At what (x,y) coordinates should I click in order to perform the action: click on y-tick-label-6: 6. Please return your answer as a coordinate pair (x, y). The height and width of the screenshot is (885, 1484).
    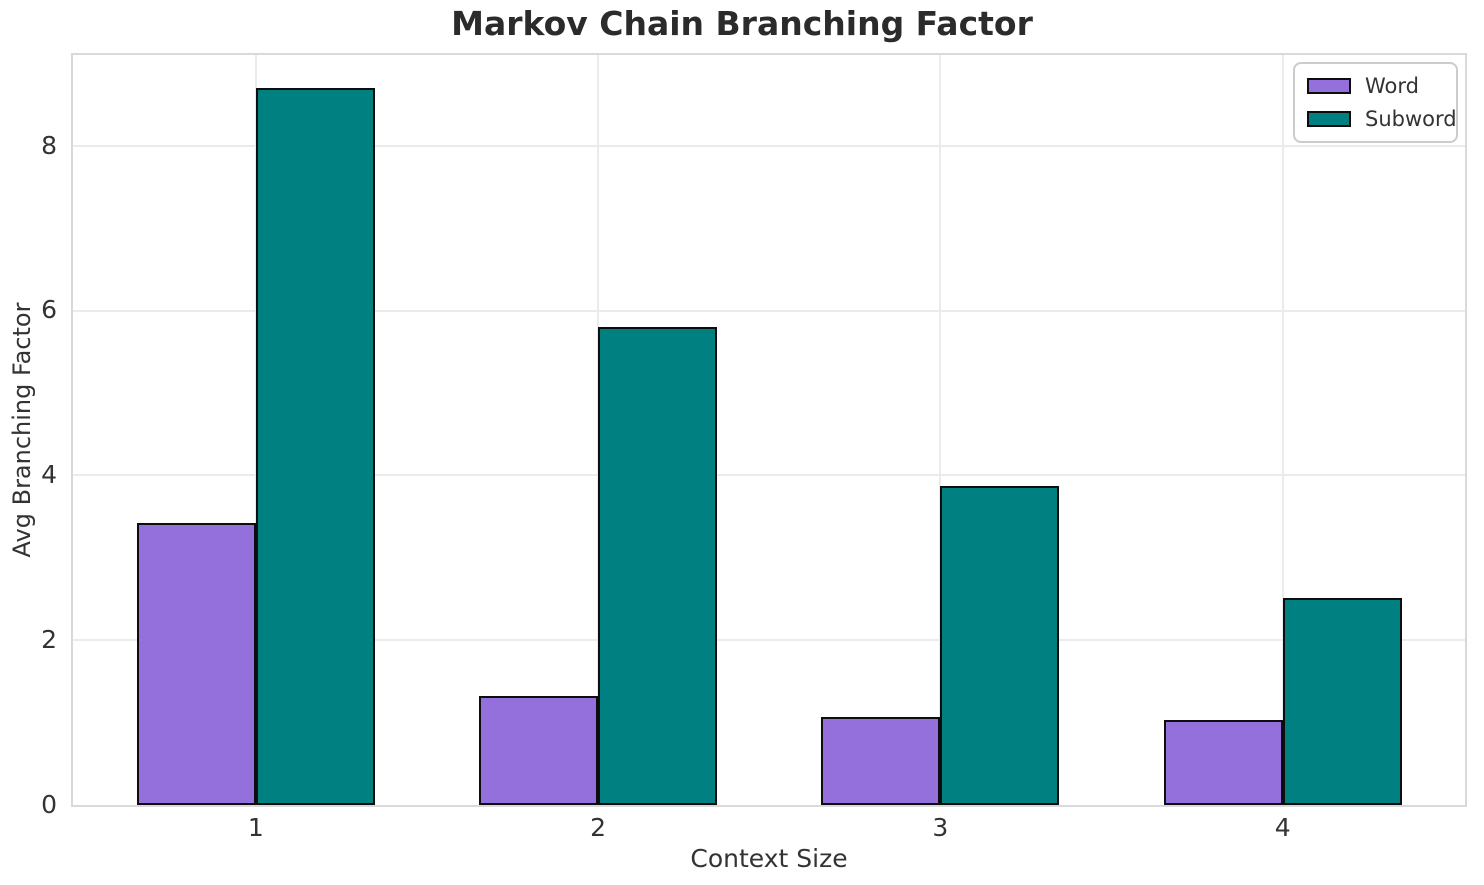
    Looking at the image, I should click on (49, 310).